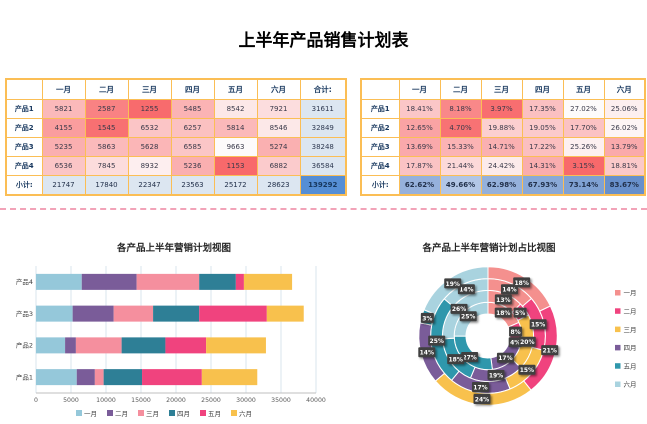 The image size is (647, 424). I want to click on subtotal-cell: 22347, so click(149, 185).